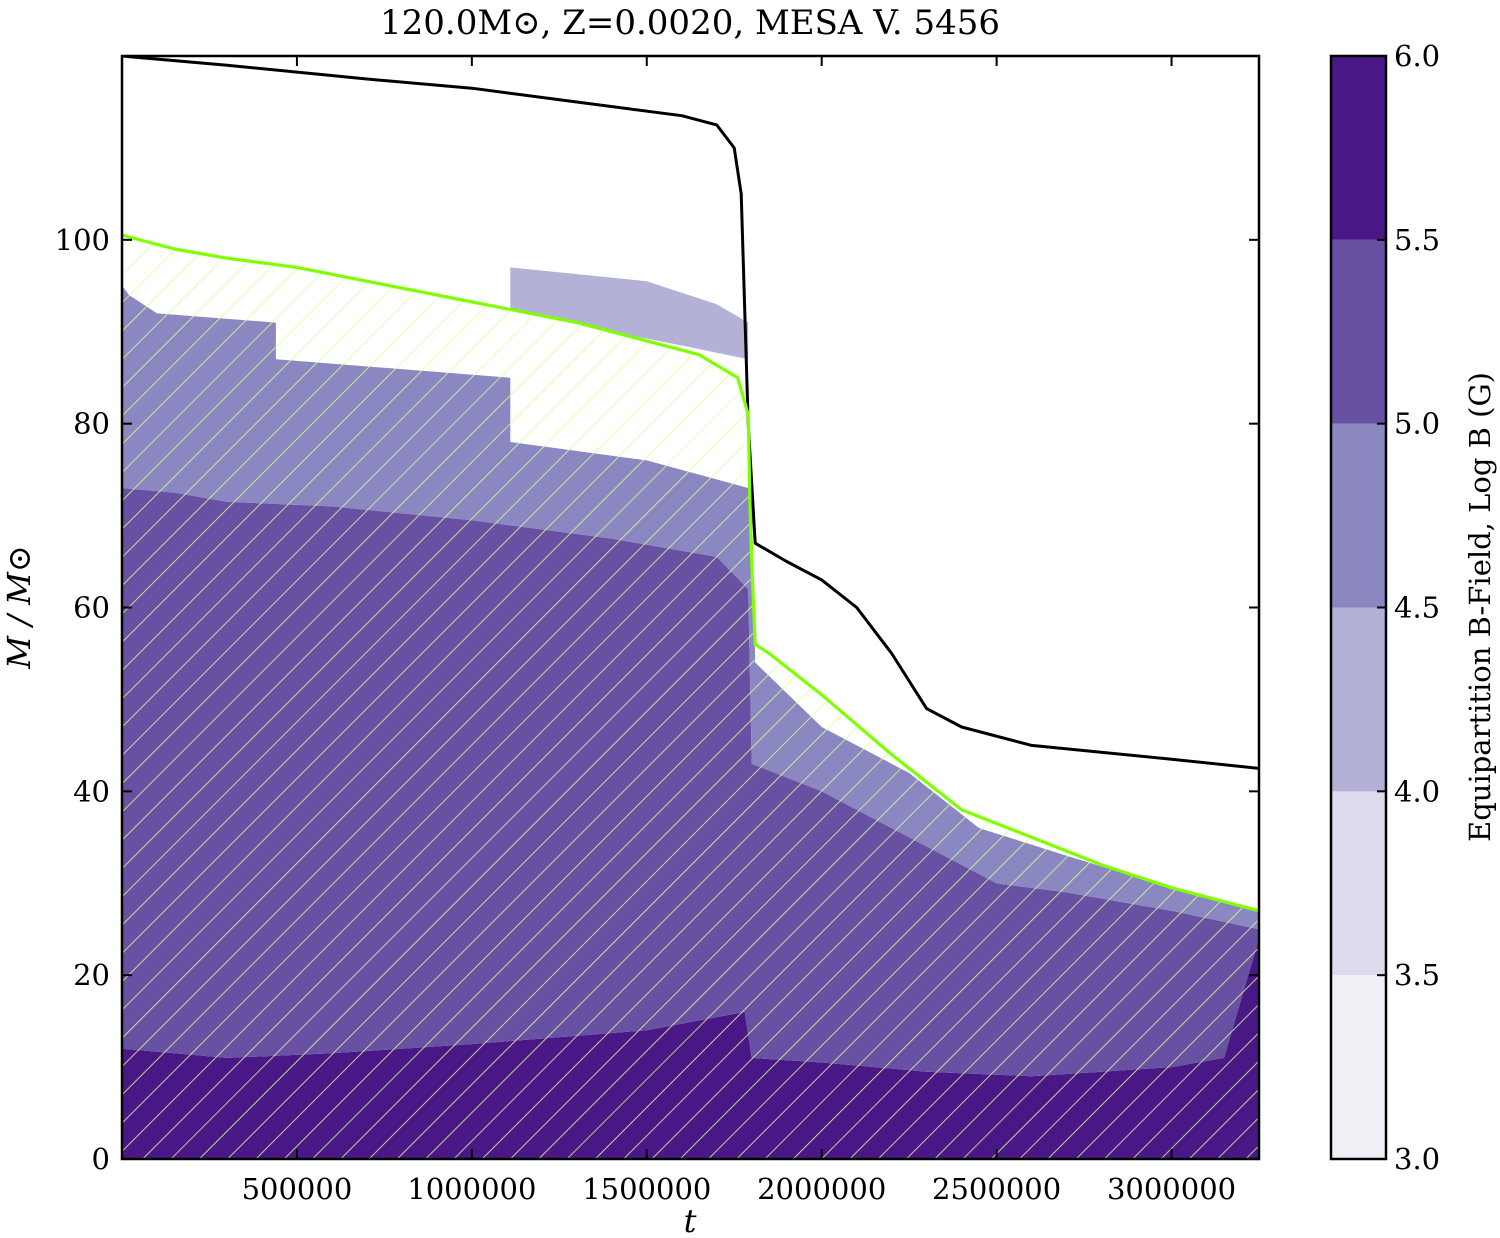 This screenshot has width=1500, height=1238. I want to click on x-axis-label: t, so click(690, 1220).